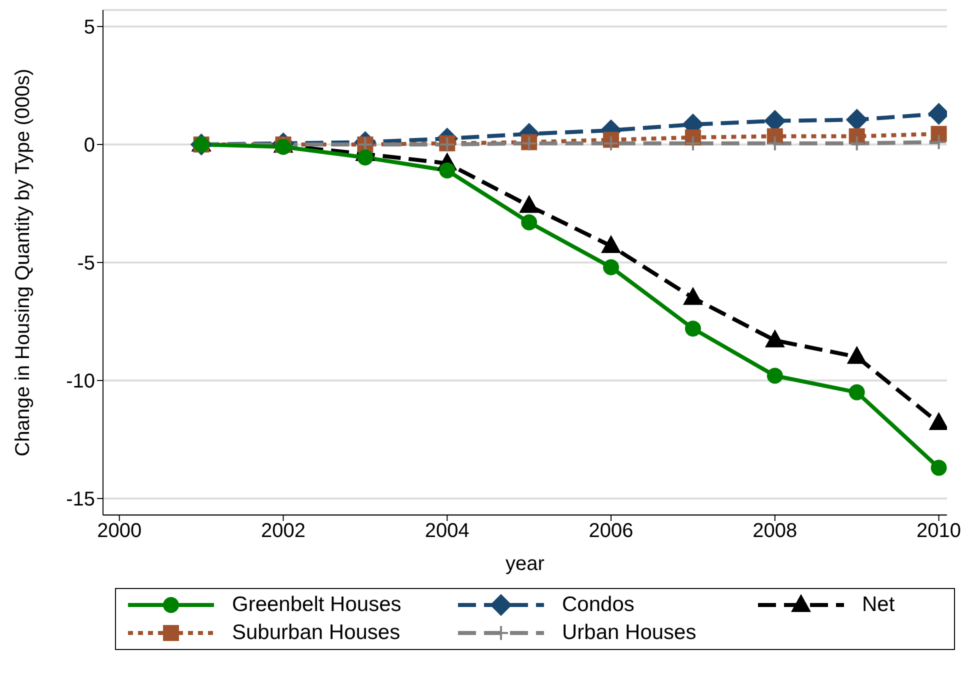  What do you see at coordinates (447, 531) in the screenshot?
I see `x-tick-label: 2004` at bounding box center [447, 531].